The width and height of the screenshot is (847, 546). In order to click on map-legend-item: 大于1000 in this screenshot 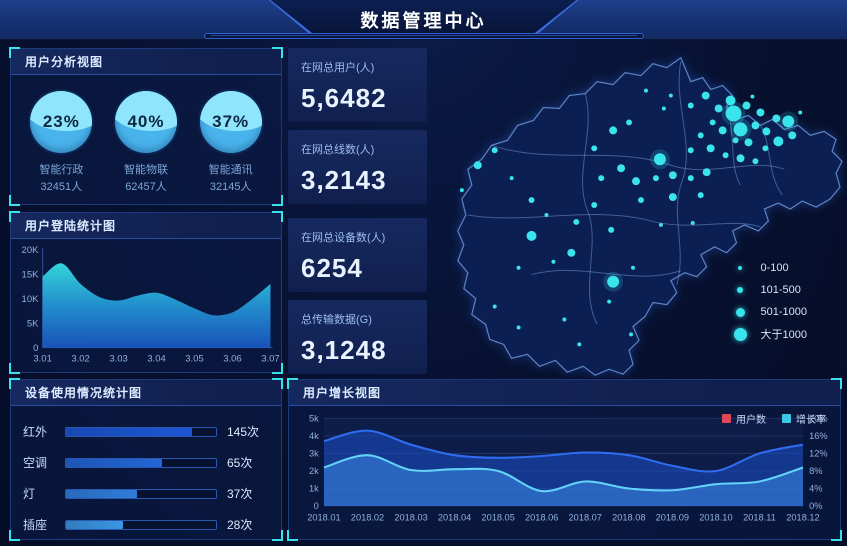, I will do `click(770, 334)`.